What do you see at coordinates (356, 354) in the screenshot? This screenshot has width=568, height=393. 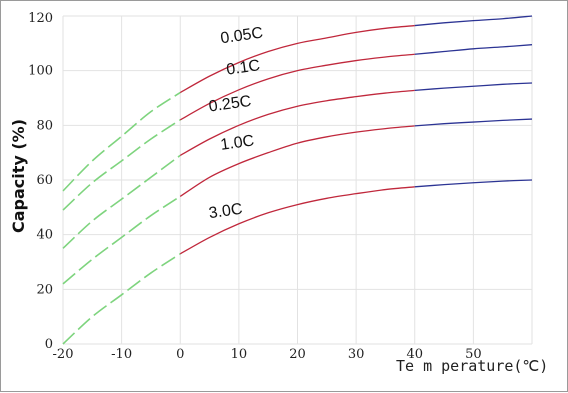 I see `x-tick-label: 30` at bounding box center [356, 354].